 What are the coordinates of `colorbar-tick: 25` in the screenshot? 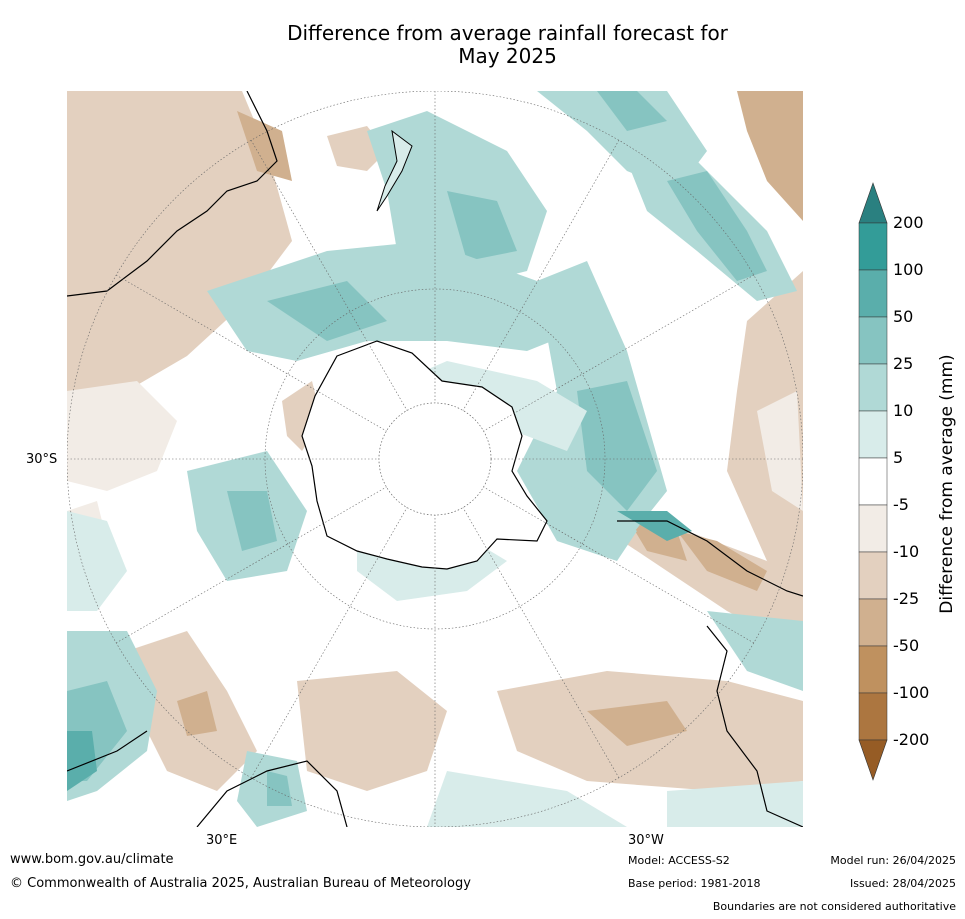 It's located at (903, 363).